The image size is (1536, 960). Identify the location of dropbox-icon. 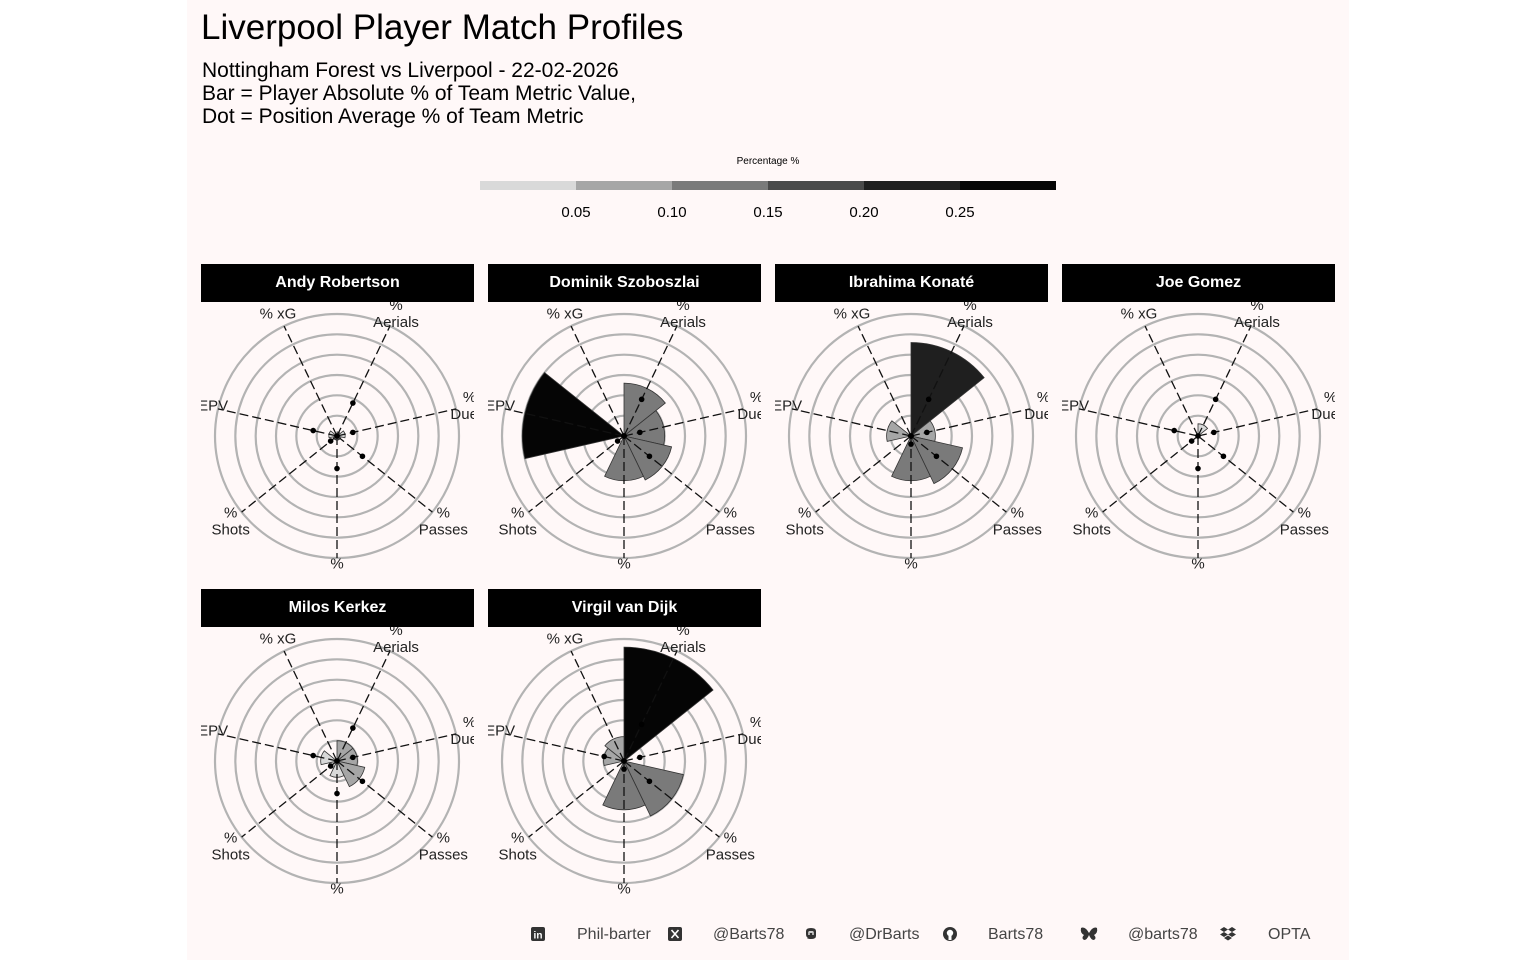
(1228, 934).